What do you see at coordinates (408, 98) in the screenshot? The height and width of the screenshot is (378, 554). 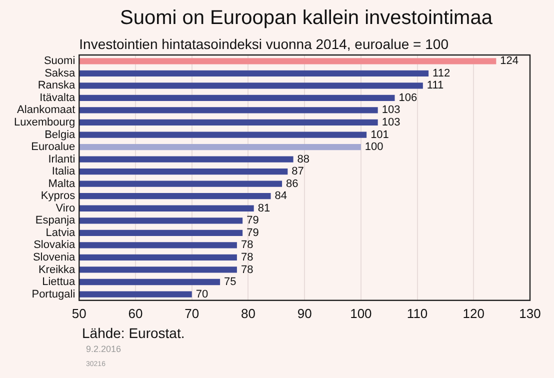 I see `data-label: 106` at bounding box center [408, 98].